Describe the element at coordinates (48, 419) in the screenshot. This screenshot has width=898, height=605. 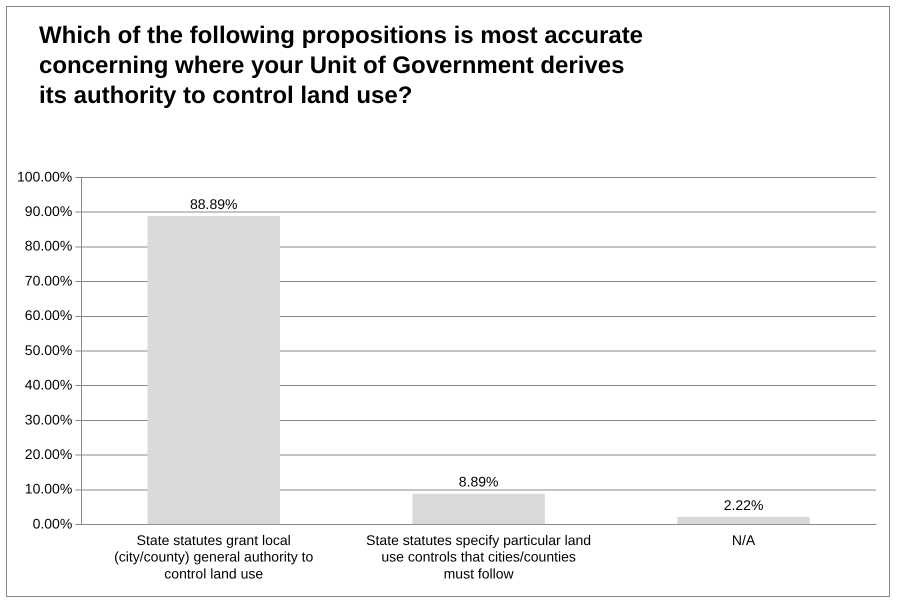
I see `y-tick-label: 30.00%` at that location.